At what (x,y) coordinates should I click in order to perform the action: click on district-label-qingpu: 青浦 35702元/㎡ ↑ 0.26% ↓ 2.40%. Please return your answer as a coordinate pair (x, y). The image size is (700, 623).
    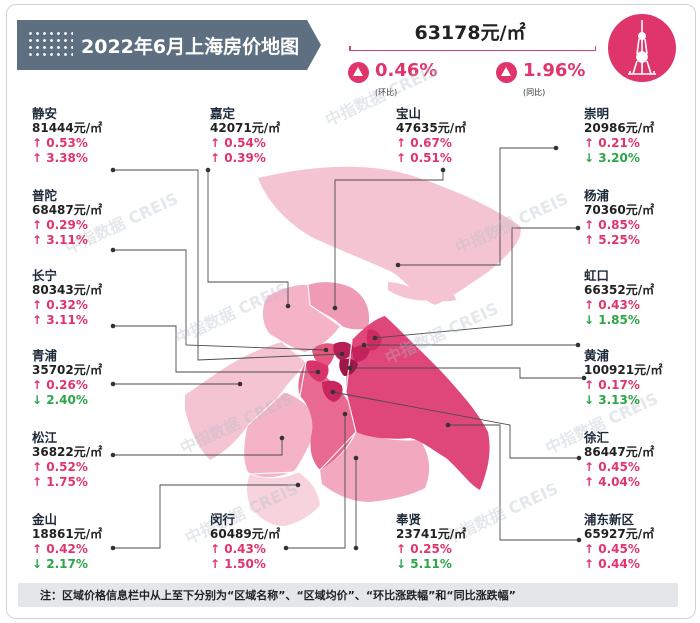
    Looking at the image, I should click on (92, 378).